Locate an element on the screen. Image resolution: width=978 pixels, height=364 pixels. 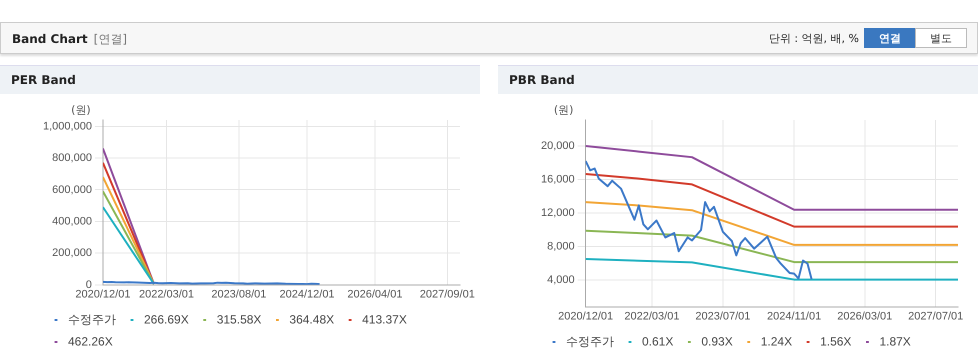
x-tick-label: 2023/07/01 is located at coordinates (722, 316).